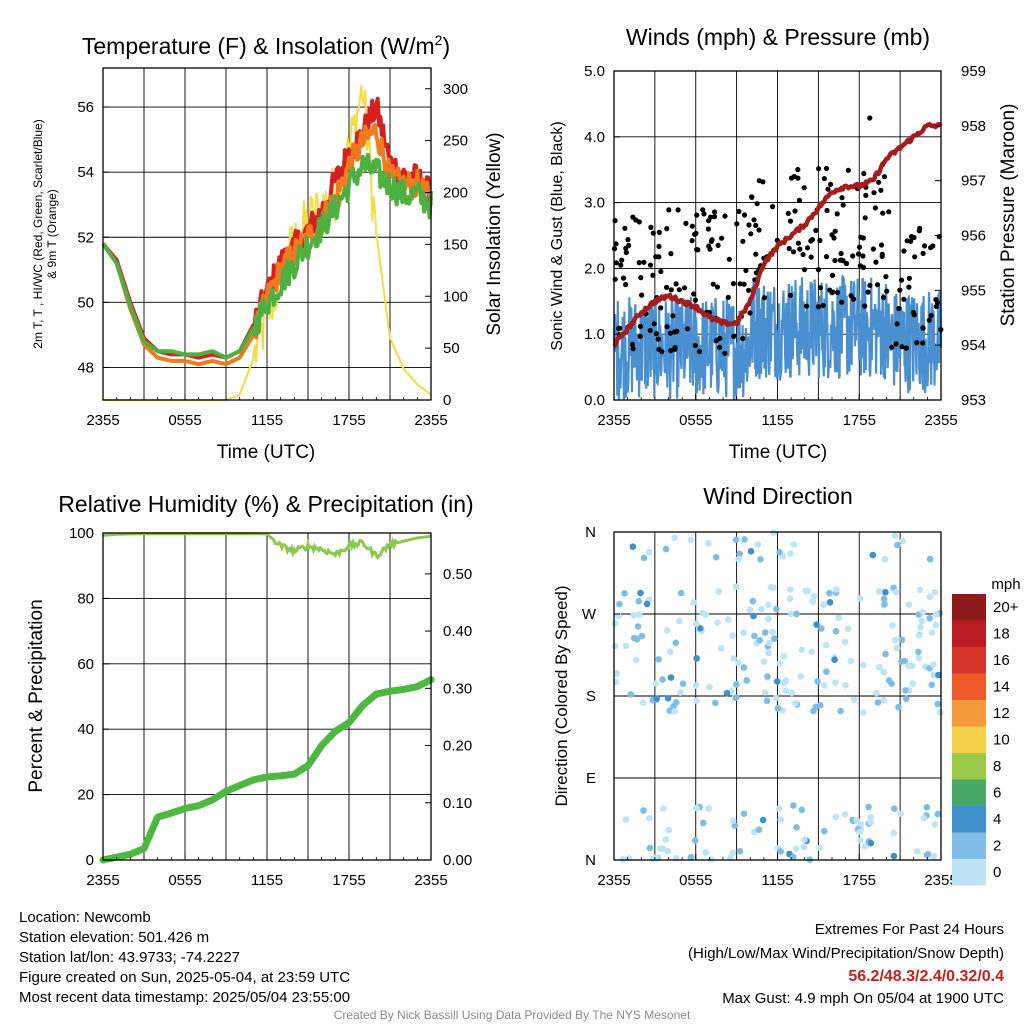 The height and width of the screenshot is (1024, 1024). Describe the element at coordinates (777, 420) in the screenshot. I see `x-tick-label: 1155` at that location.